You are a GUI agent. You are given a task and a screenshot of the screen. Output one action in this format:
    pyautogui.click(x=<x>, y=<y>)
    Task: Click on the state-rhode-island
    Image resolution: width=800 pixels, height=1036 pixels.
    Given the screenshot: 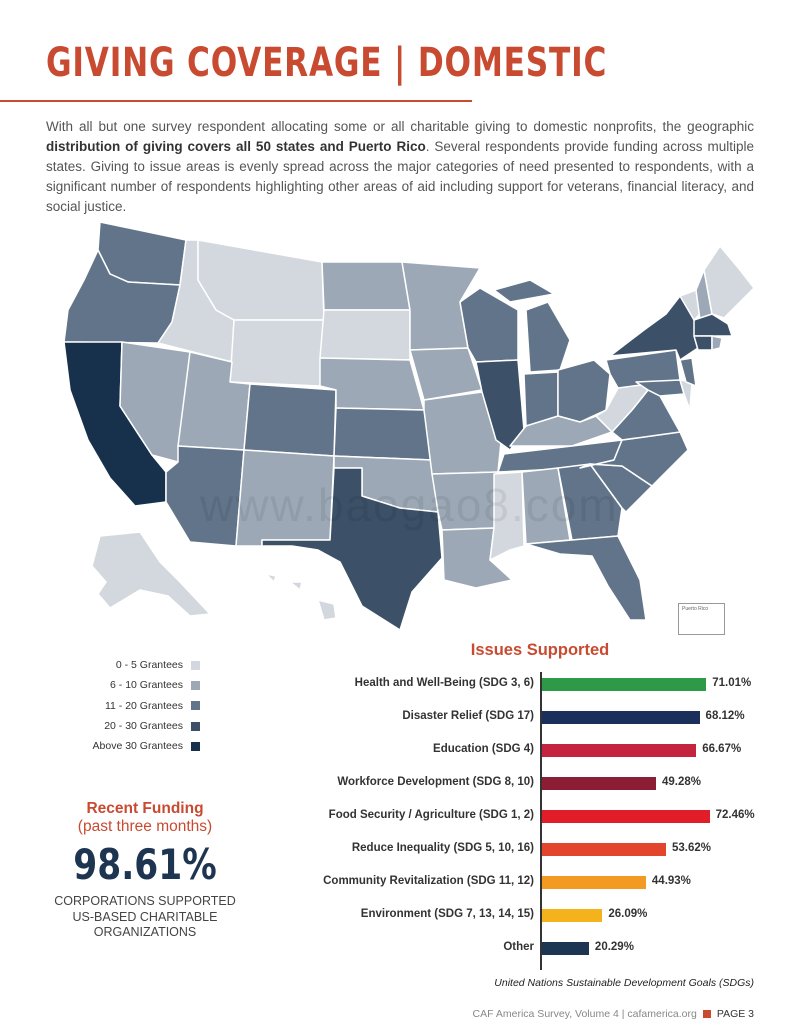 What is the action you would take?
    pyautogui.click(x=717, y=343)
    